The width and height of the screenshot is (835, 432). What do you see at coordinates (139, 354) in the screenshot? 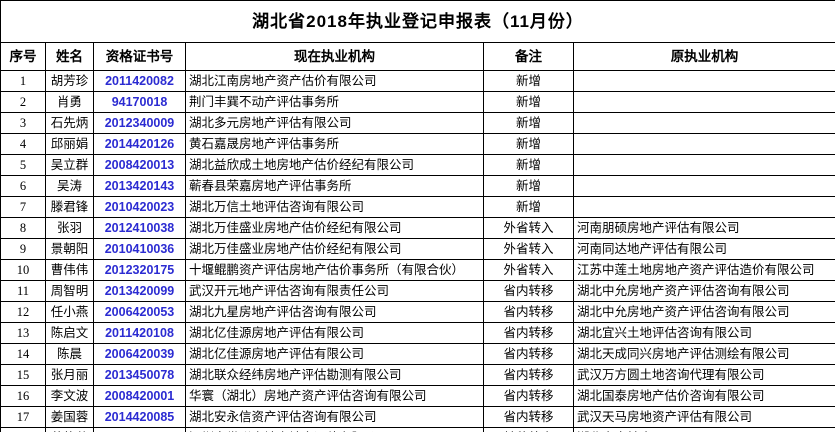
I see `cell-certificate: 2006420039` at bounding box center [139, 354].